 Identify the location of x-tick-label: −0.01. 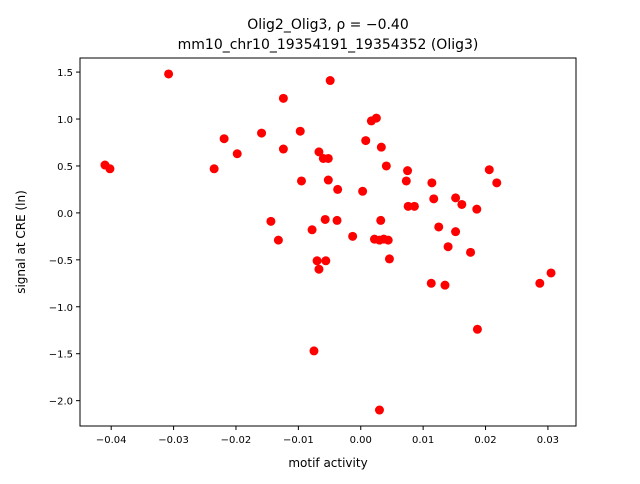
(298, 440).